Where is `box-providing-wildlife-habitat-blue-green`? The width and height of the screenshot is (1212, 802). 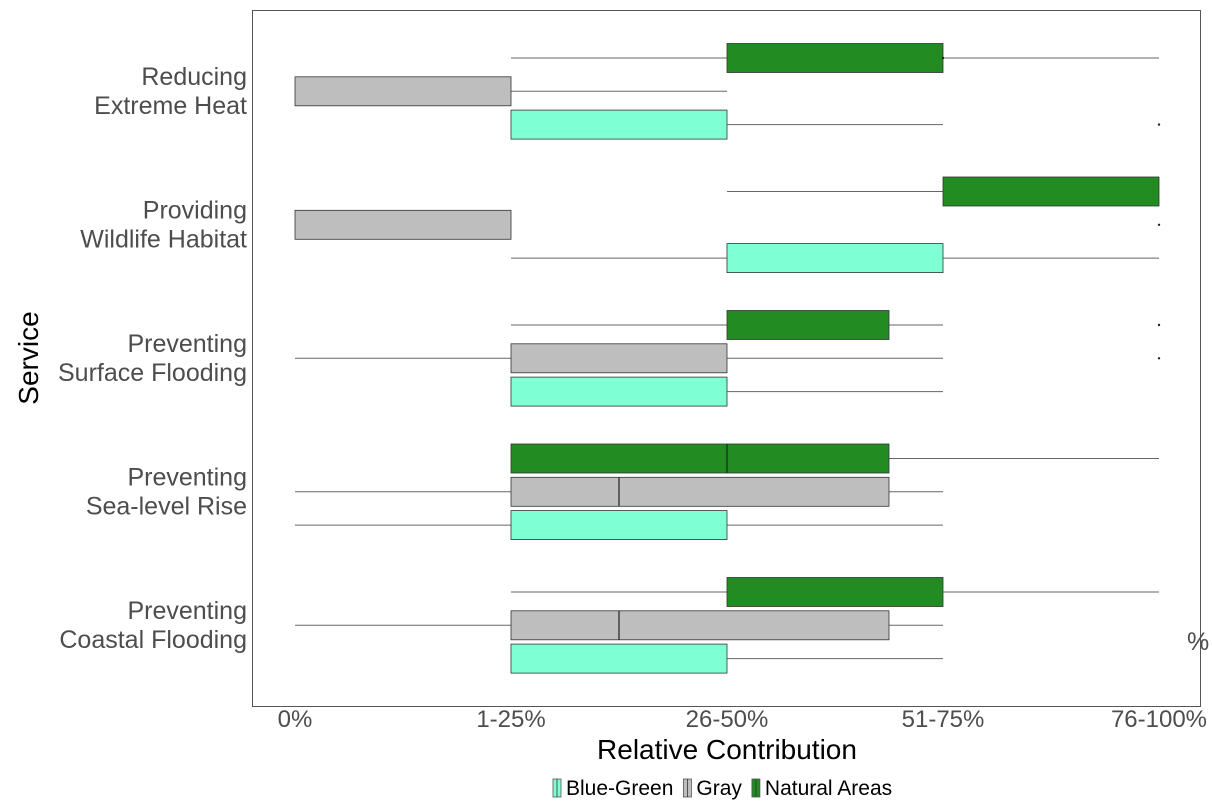
box-providing-wildlife-habitat-blue-green is located at coordinates (835, 258).